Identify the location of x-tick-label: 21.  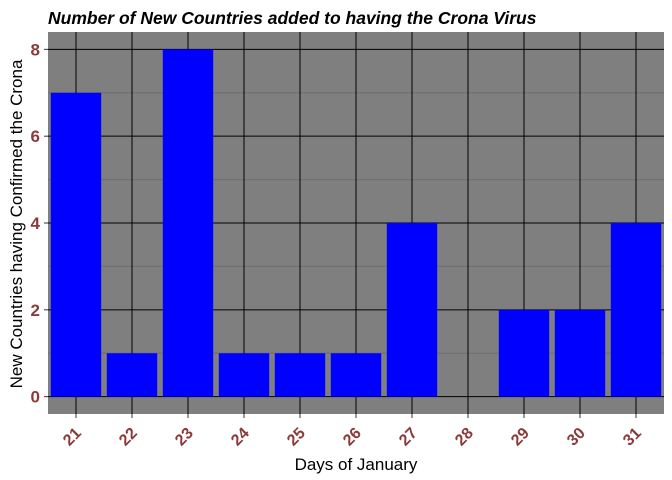
(72, 437).